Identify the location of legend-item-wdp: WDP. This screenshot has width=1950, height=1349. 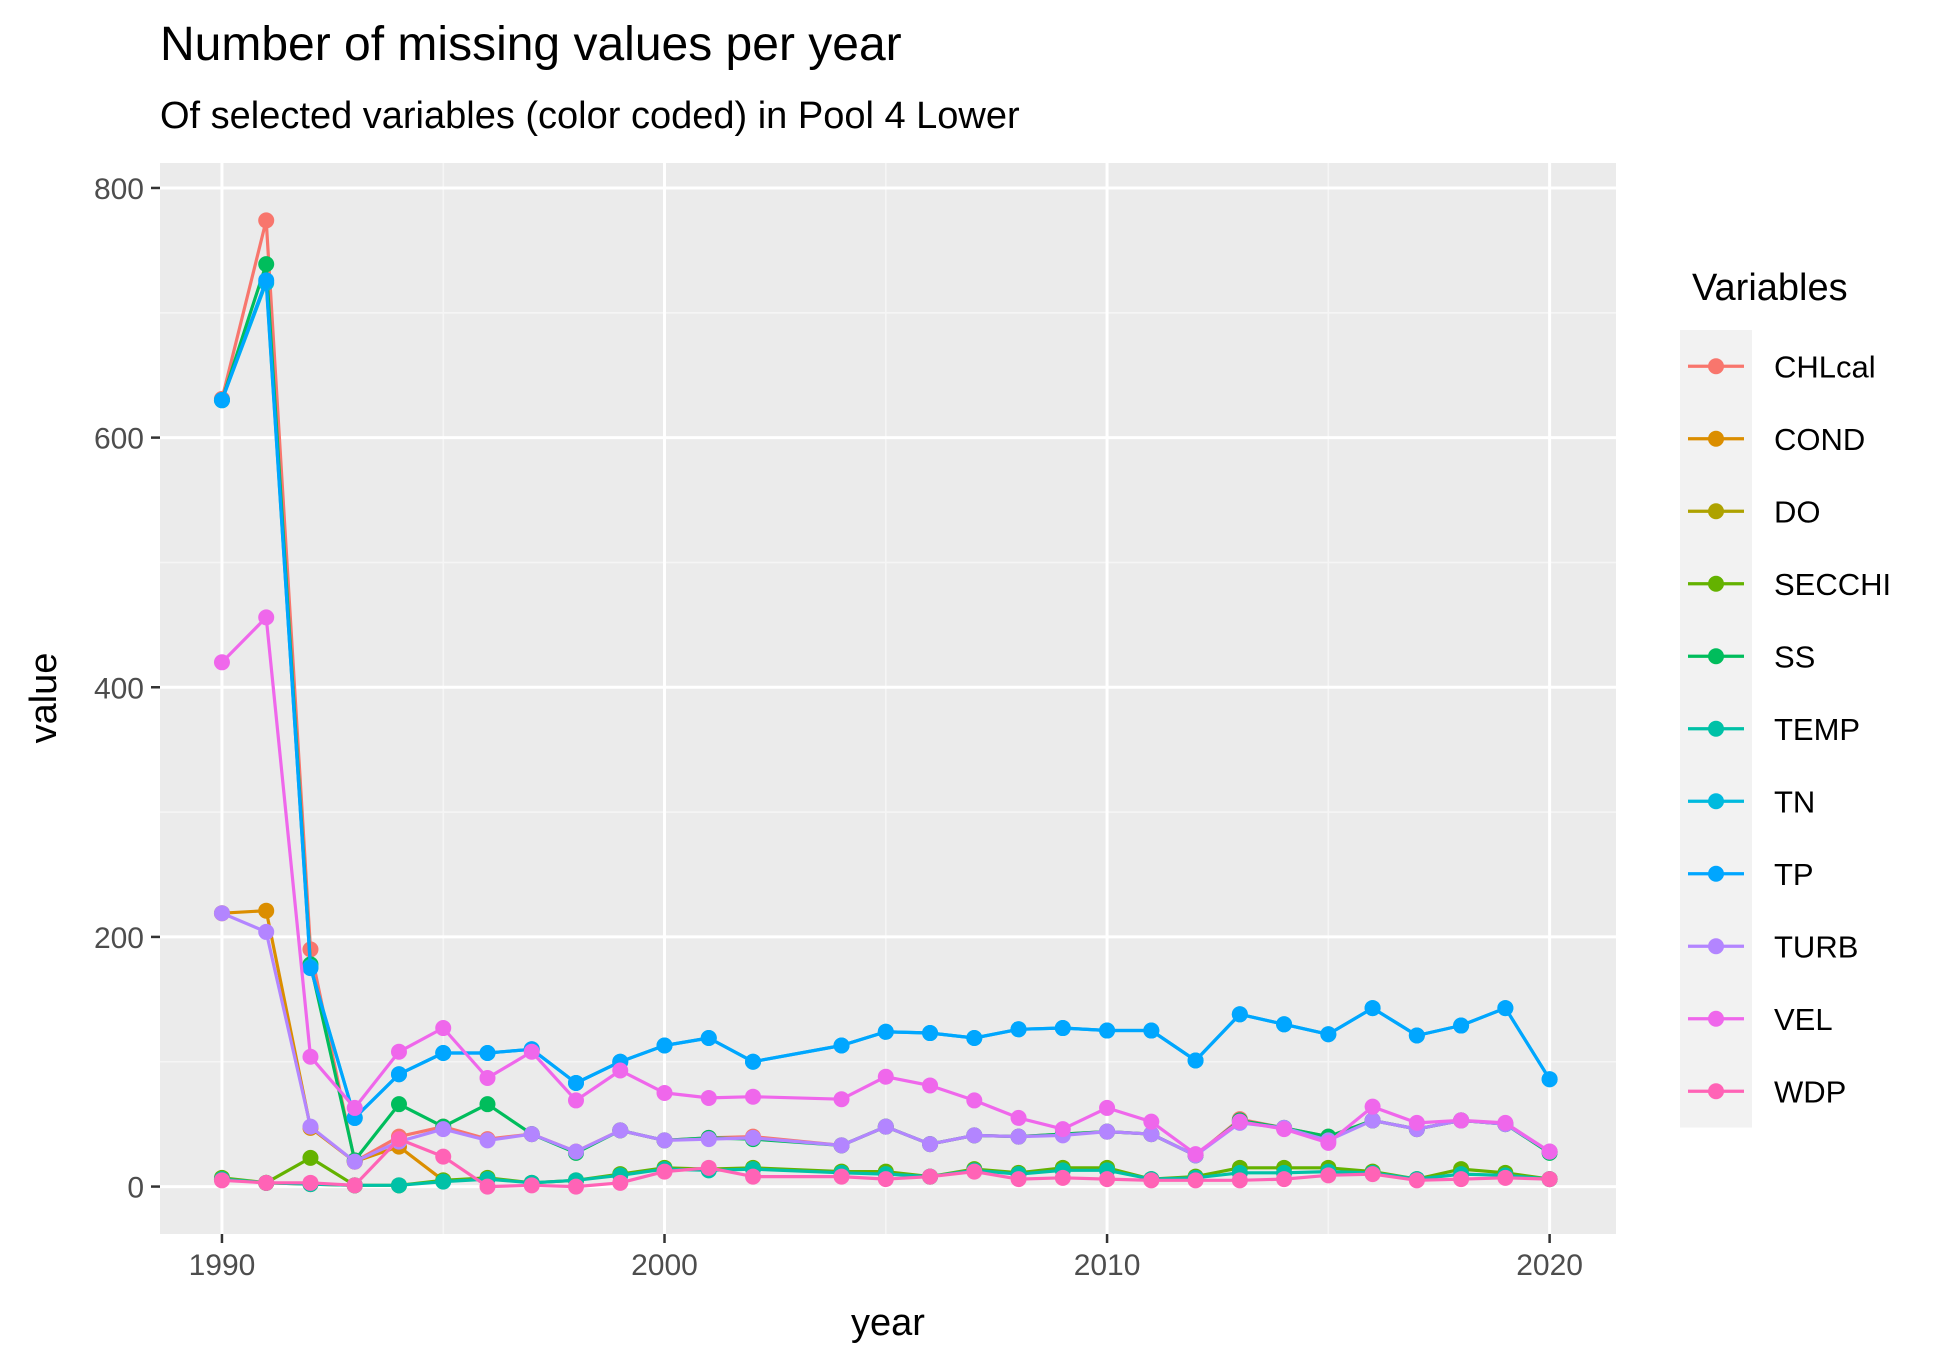
(1767, 1091).